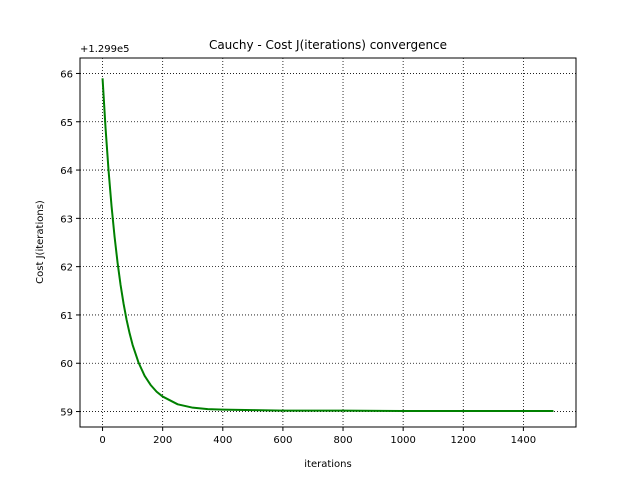  I want to click on y-axis-label: Cost J(iterations), so click(40, 242).